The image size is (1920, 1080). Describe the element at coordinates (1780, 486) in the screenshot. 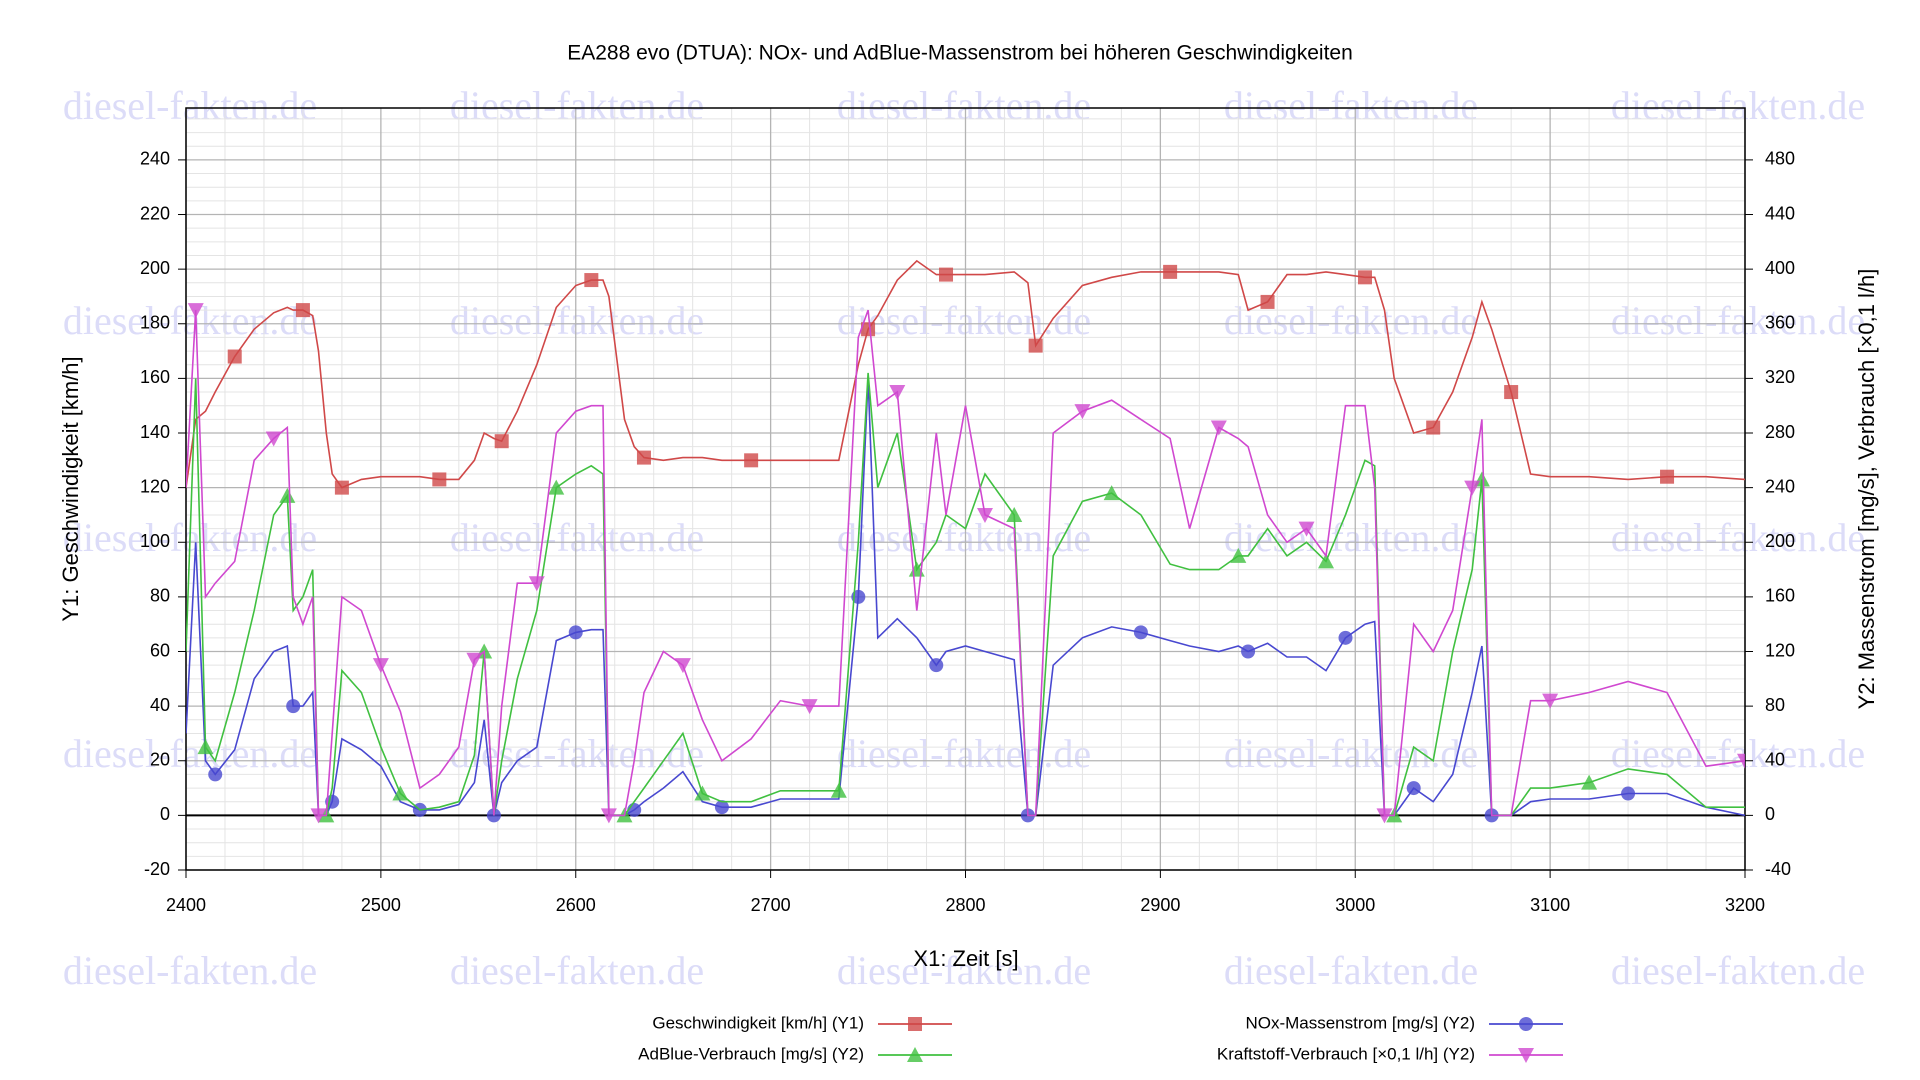

I see `y2-tick-label: 240` at that location.